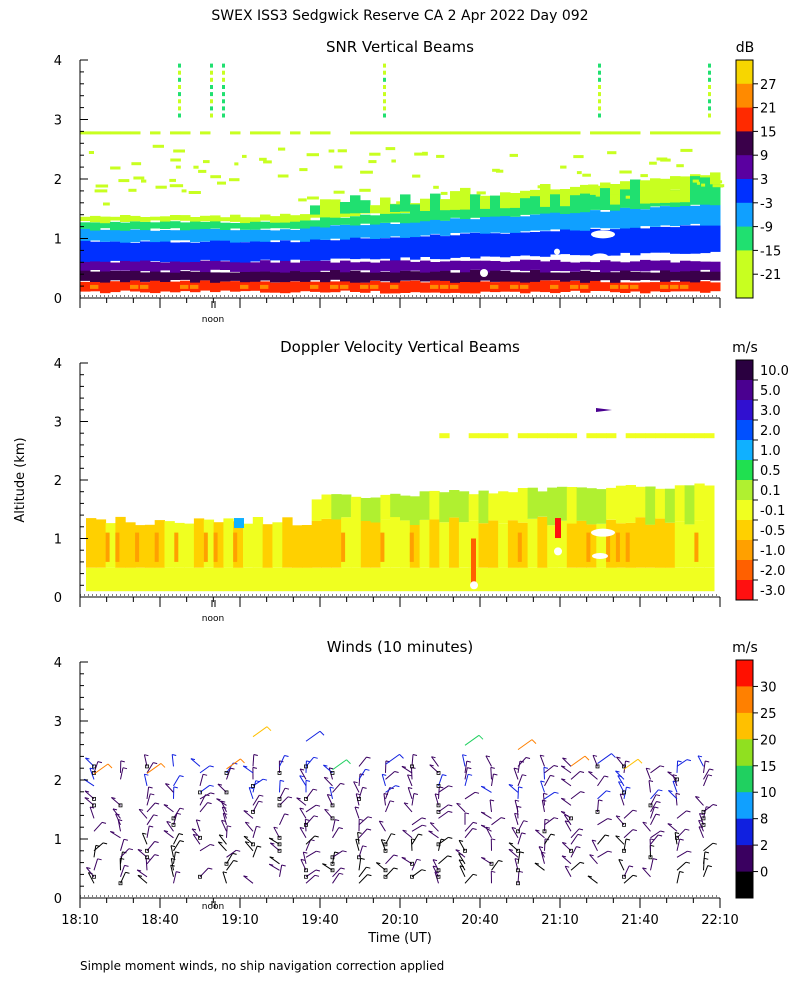  What do you see at coordinates (399, 920) in the screenshot?
I see `x-tick-label: 20:10` at bounding box center [399, 920].